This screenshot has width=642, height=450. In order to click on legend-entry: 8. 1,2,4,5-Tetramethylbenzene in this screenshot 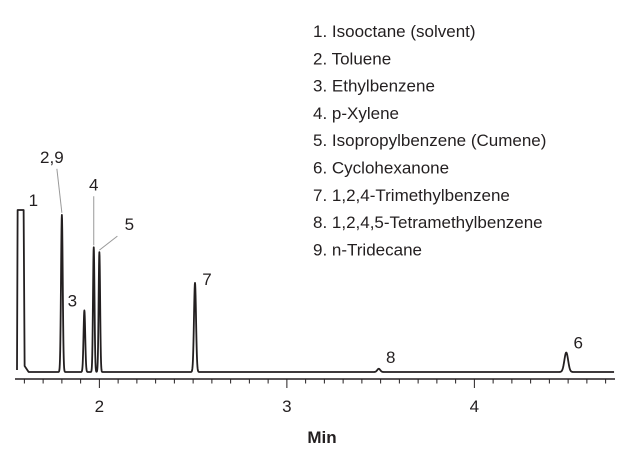, I will do `click(428, 222)`.